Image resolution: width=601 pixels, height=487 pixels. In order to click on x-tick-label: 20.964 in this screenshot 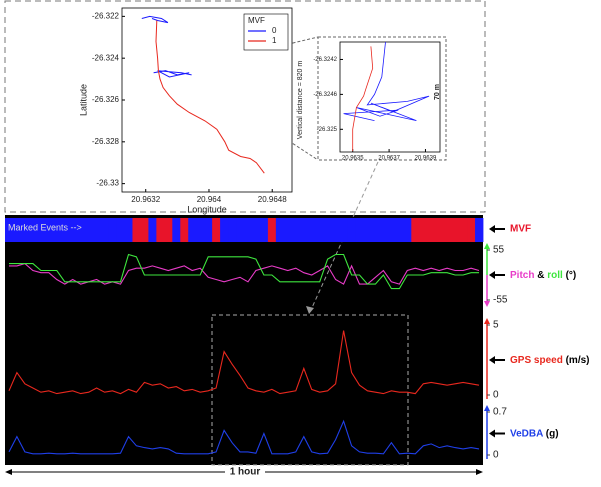, I will do `click(209, 199)`.